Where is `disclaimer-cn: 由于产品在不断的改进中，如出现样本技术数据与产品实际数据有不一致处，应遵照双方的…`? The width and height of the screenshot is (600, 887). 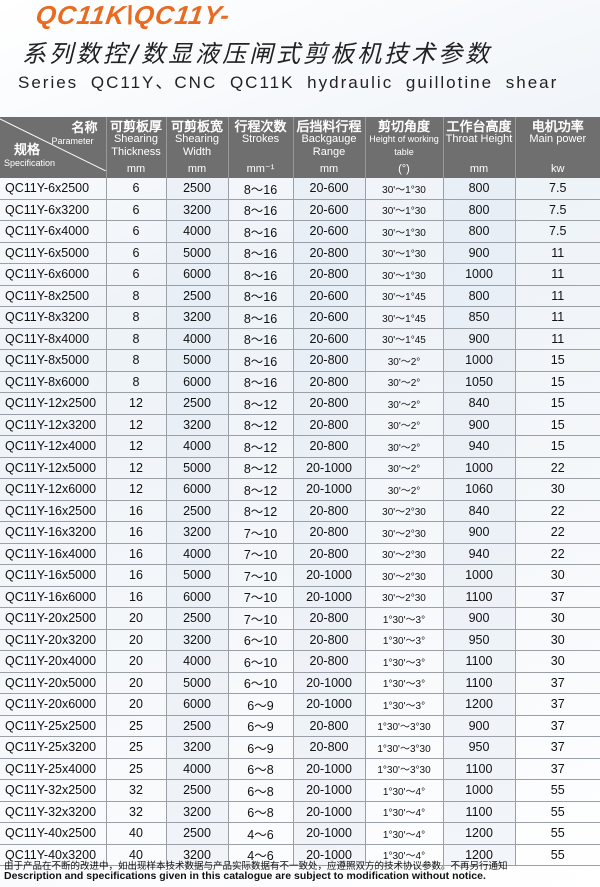
disclaimer-cn: 由于产品在不断的改进中，如出现样本技术数据与产品实际数据有不一致处，应遵照双方的… is located at coordinates (256, 866).